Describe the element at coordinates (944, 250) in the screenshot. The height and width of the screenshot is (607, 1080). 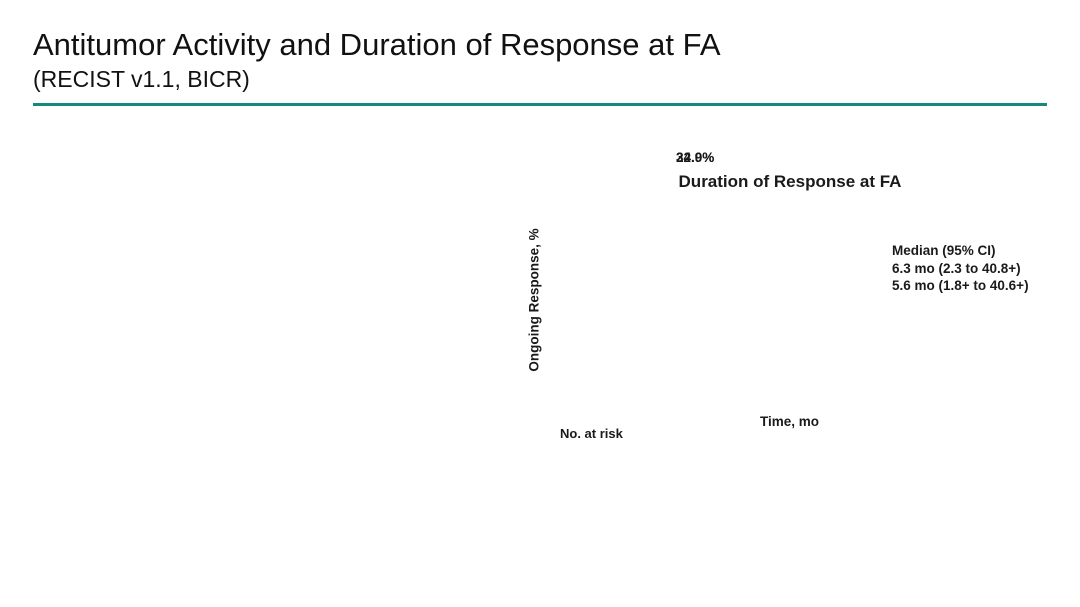
I see `legend-title: Median (95% CI)` at that location.